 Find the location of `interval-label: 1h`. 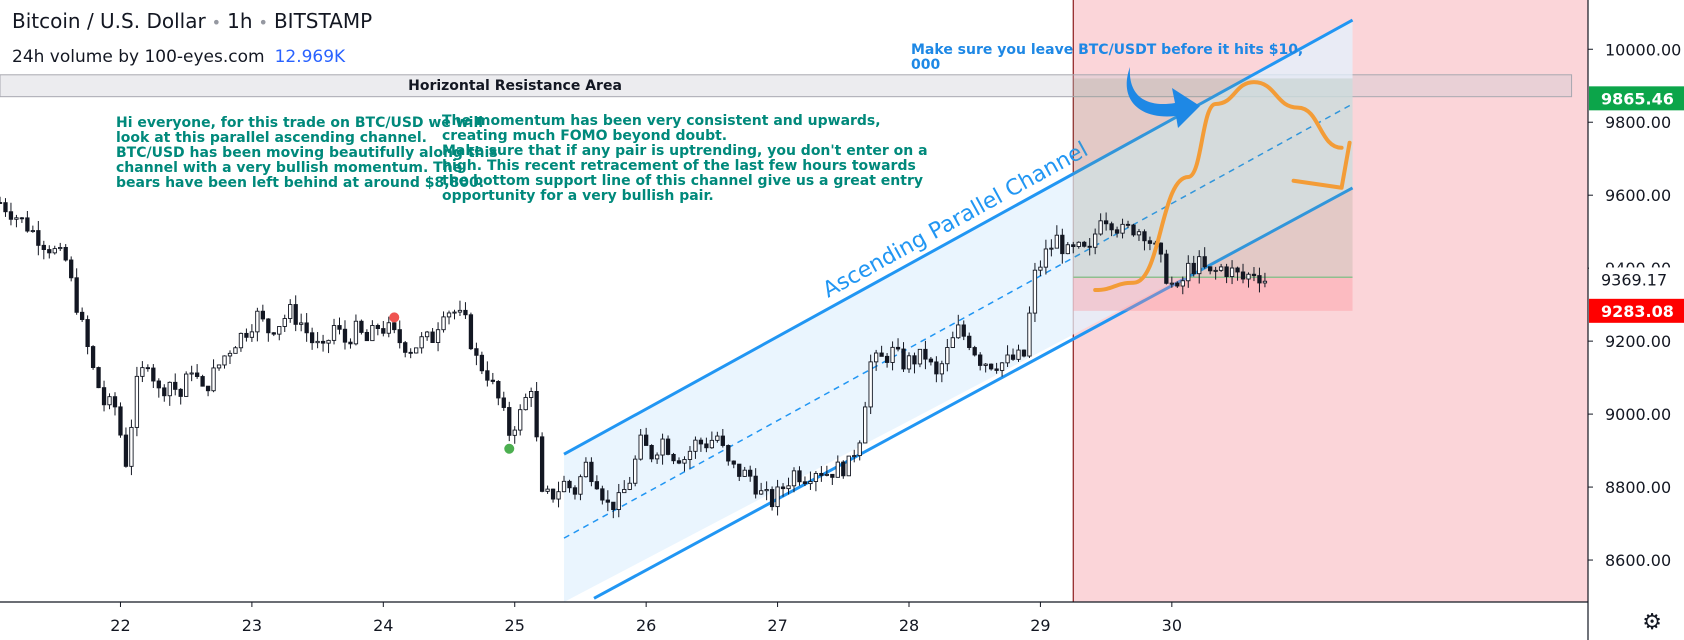

interval-label: 1h is located at coordinates (240, 21).